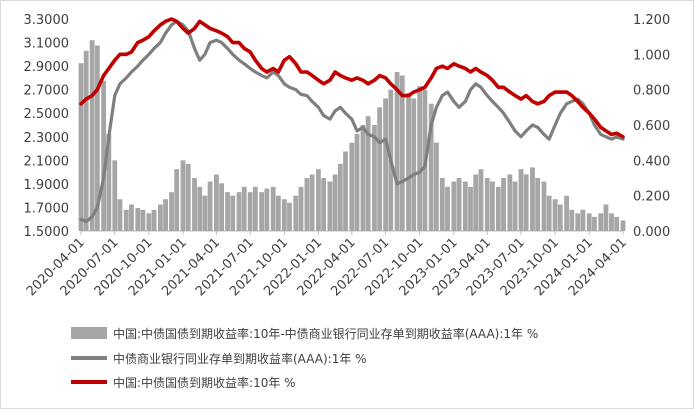 The image size is (694, 412). What do you see at coordinates (47, 67) in the screenshot?
I see `left-axis-tick-label: 2.9000` at bounding box center [47, 67].